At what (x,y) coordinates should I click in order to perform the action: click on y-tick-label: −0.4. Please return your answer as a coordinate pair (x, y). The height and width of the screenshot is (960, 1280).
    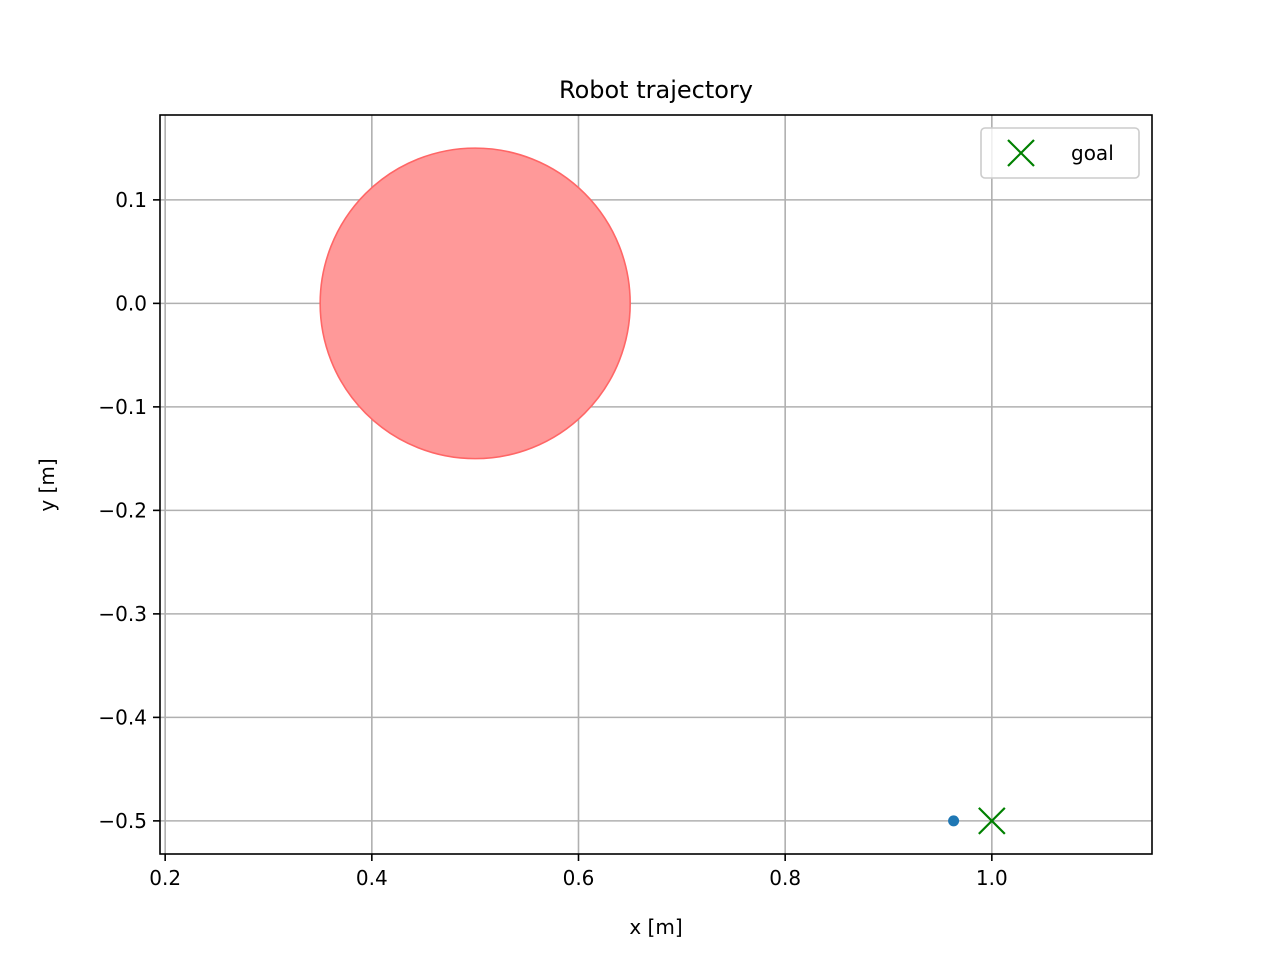
    Looking at the image, I should click on (122, 717).